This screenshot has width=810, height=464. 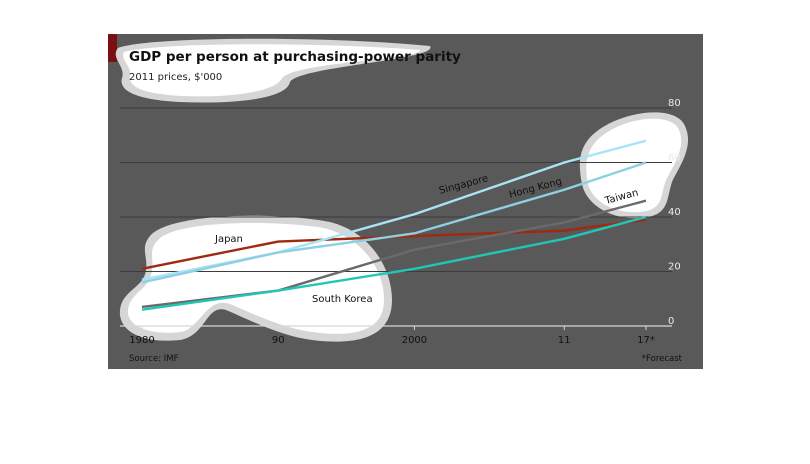 I want to click on series-label-singapore: Singapore, so click(x=464, y=185).